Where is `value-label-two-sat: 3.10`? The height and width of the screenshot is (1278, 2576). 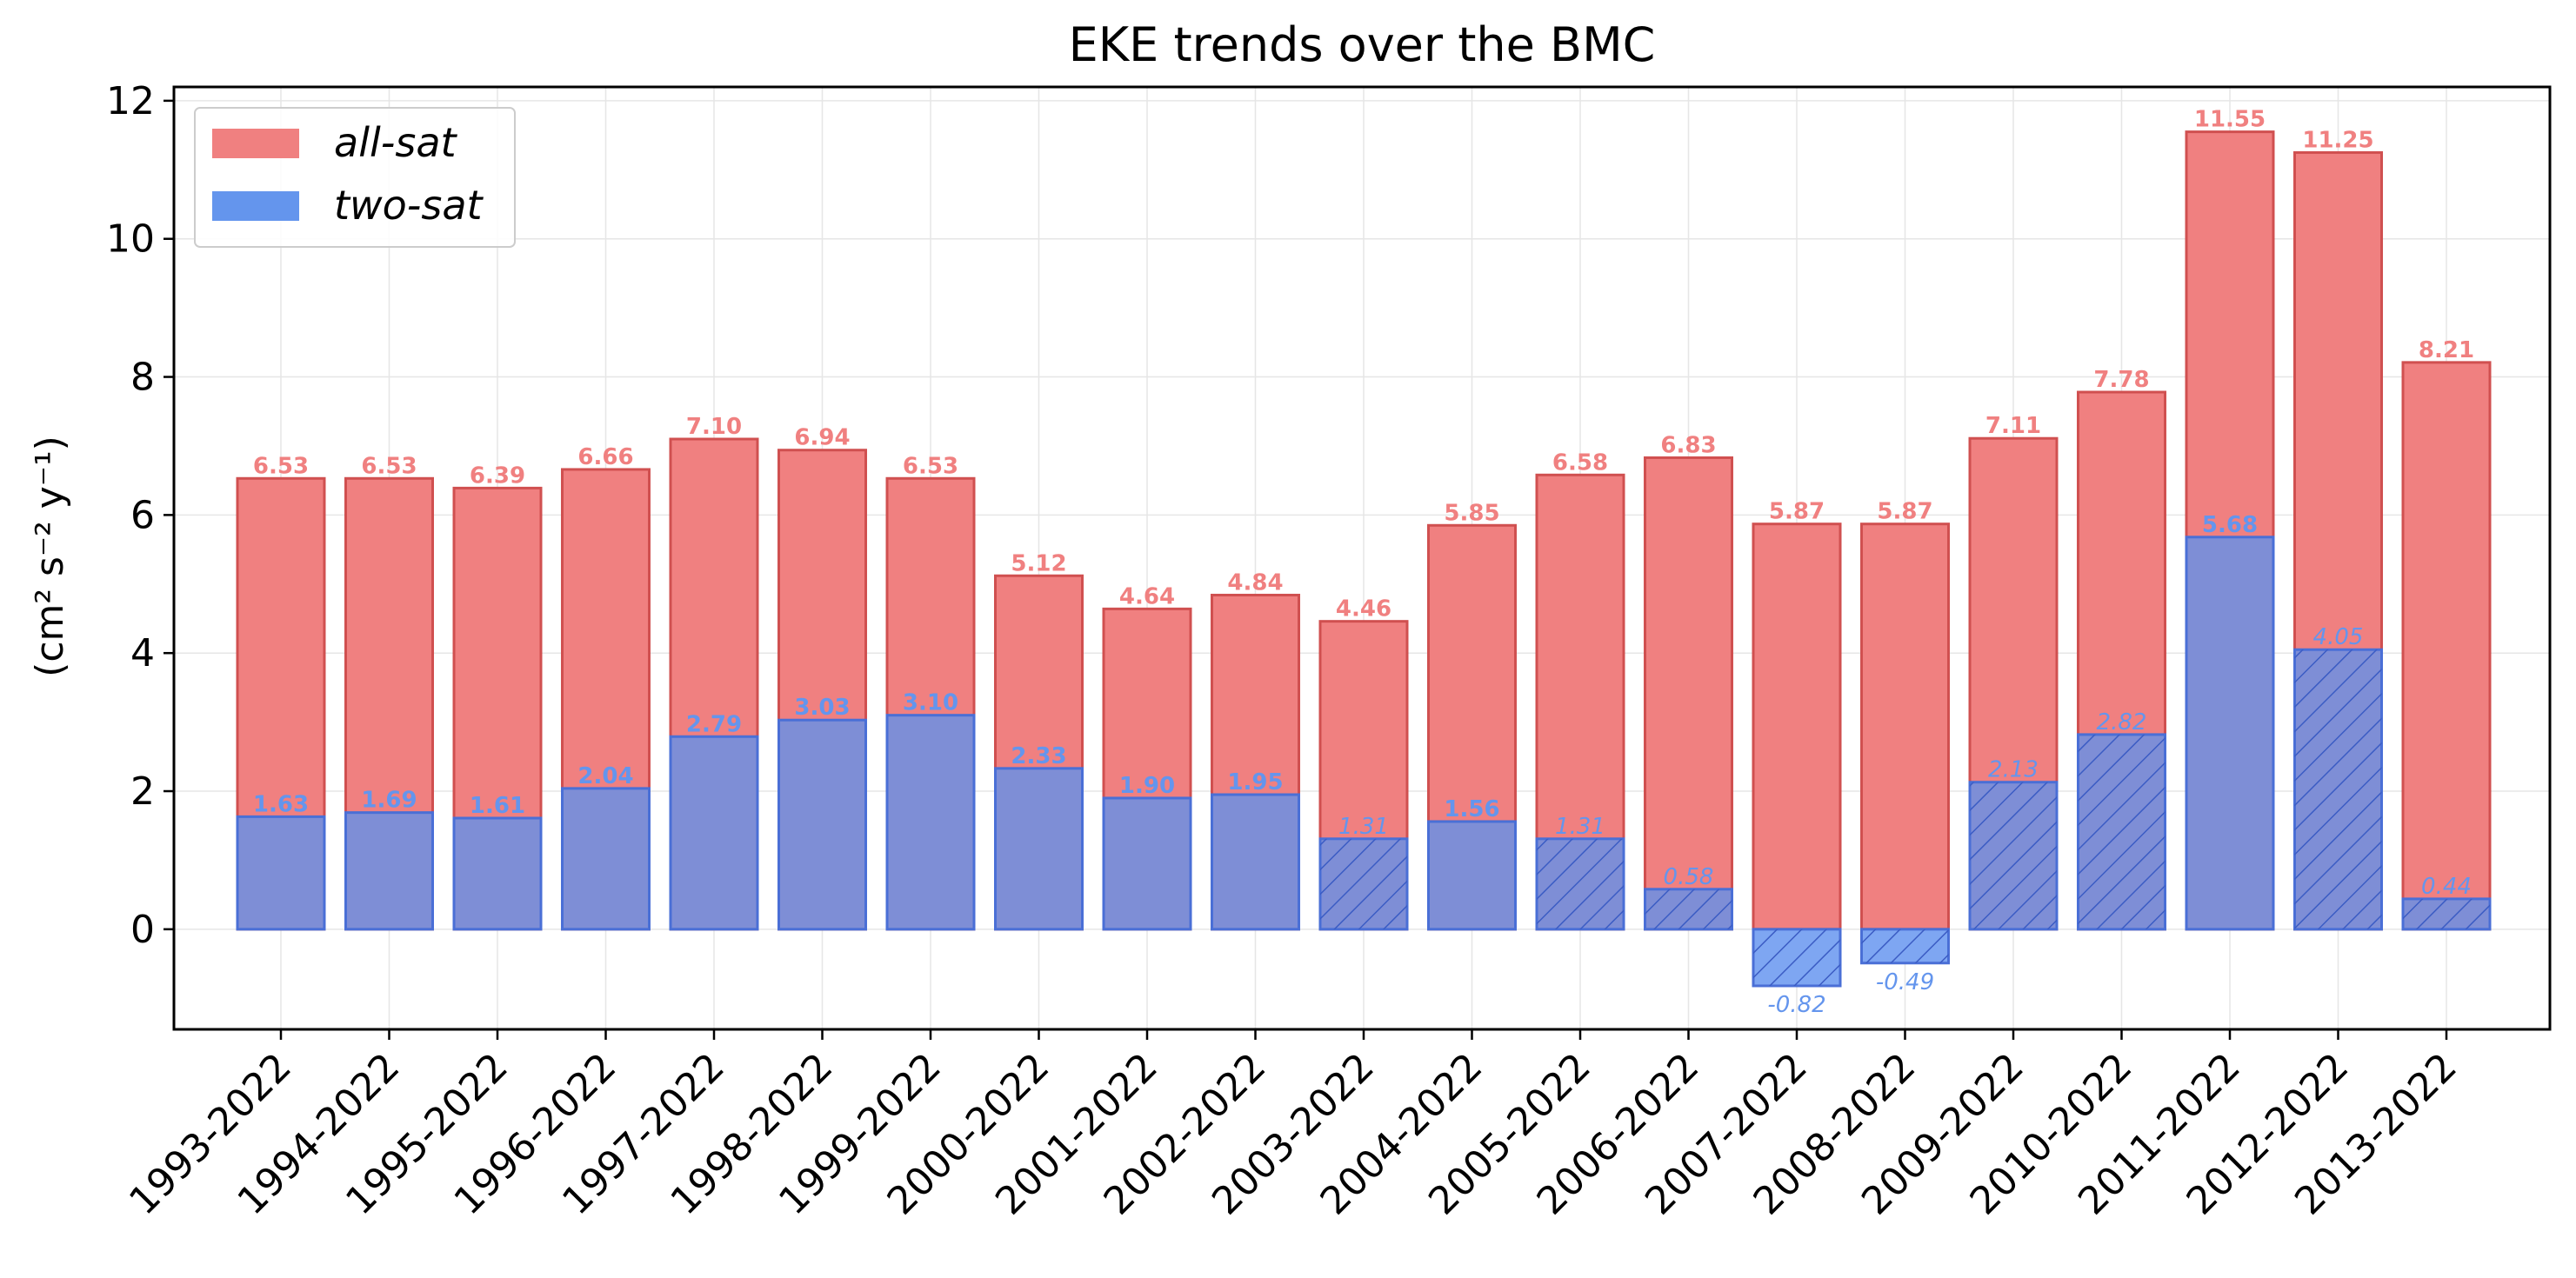 value-label-two-sat: 3.10 is located at coordinates (931, 703).